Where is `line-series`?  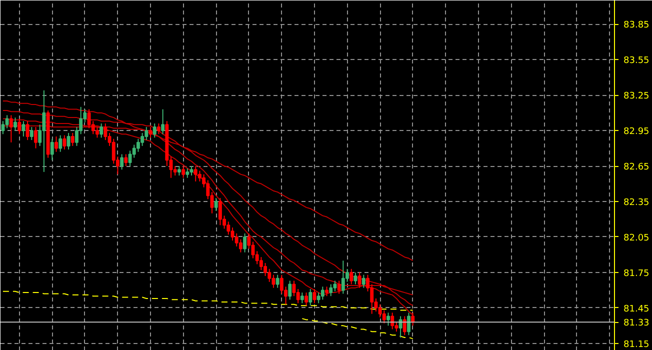
line-series is located at coordinates (358, 329).